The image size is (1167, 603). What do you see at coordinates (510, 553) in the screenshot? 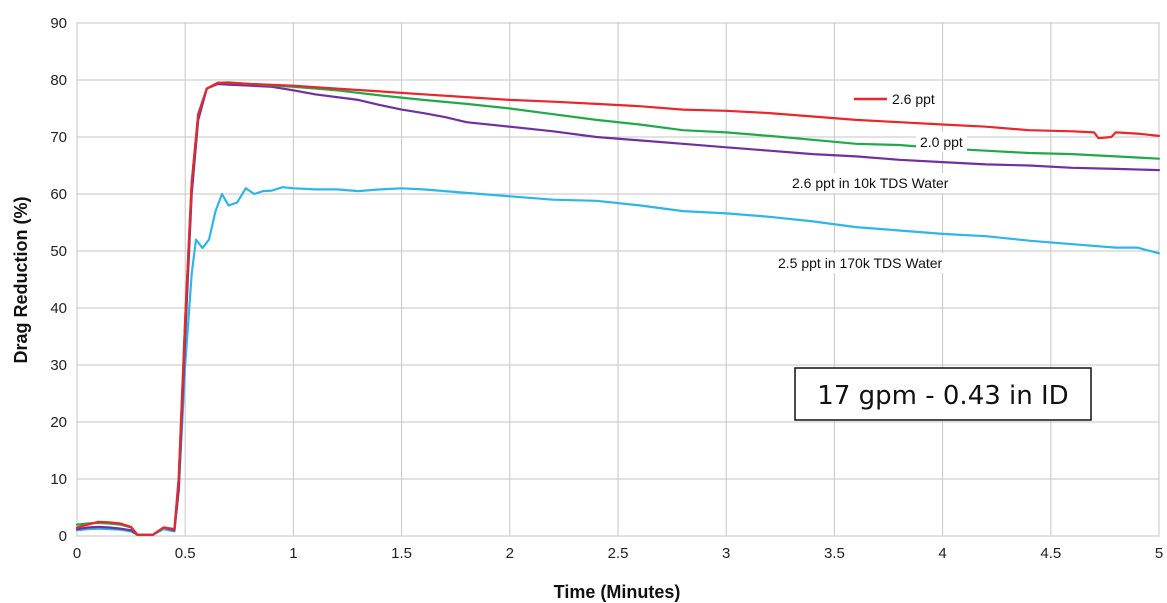
I see `x-tick-label: 2` at bounding box center [510, 553].